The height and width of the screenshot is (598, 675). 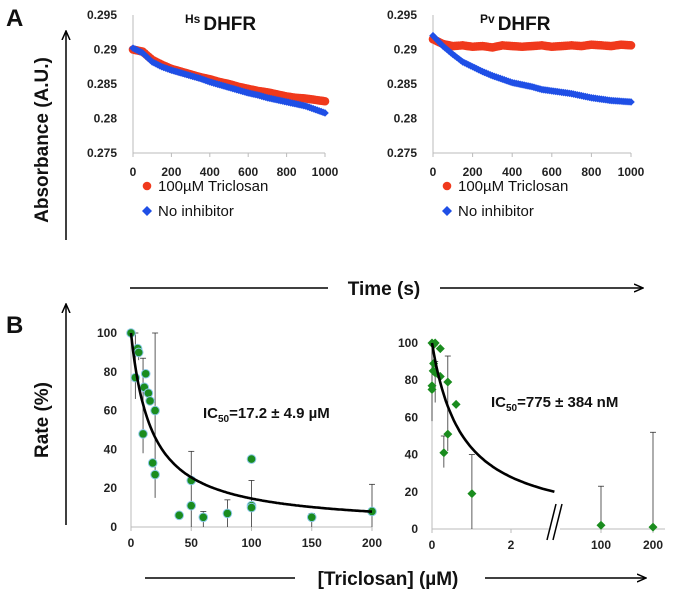 What do you see at coordinates (193, 19) in the screenshot?
I see `title-sup: Hs` at bounding box center [193, 19].